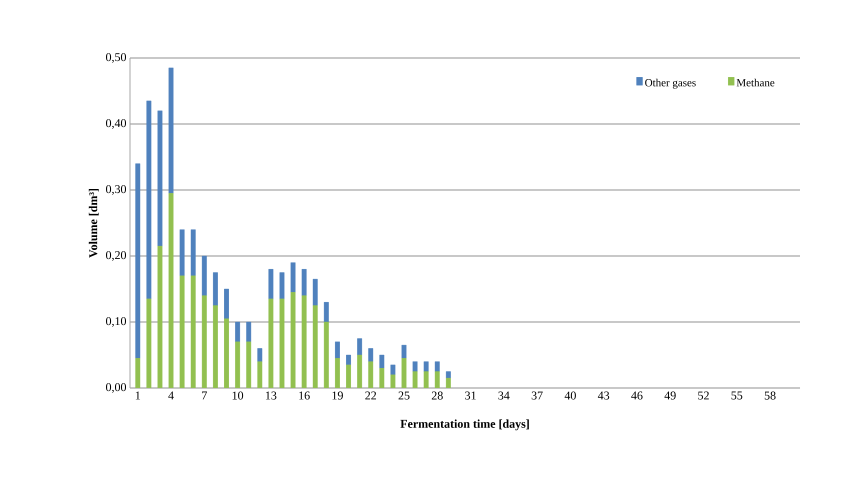 The height and width of the screenshot is (488, 852). What do you see at coordinates (116, 322) in the screenshot?
I see `y-tick-label: 0,10` at bounding box center [116, 322].